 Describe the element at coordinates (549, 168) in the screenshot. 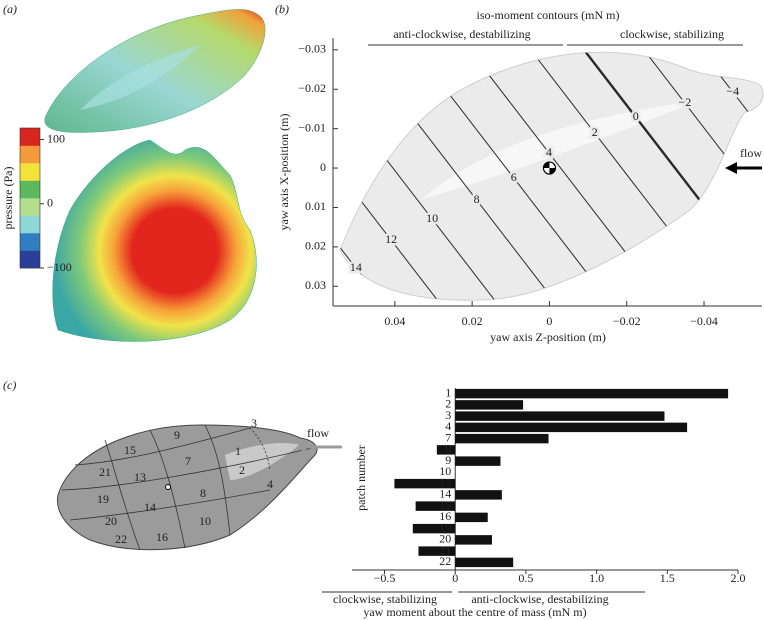

I see `centre-of-mass-fill` at that location.